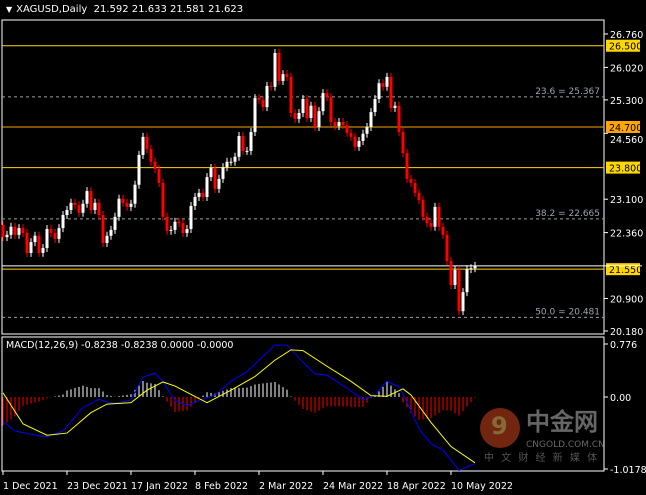 The height and width of the screenshot is (495, 646). Describe the element at coordinates (565, 445) in the screenshot. I see `watermark-domain: CNGOLD.COM.CN` at that location.